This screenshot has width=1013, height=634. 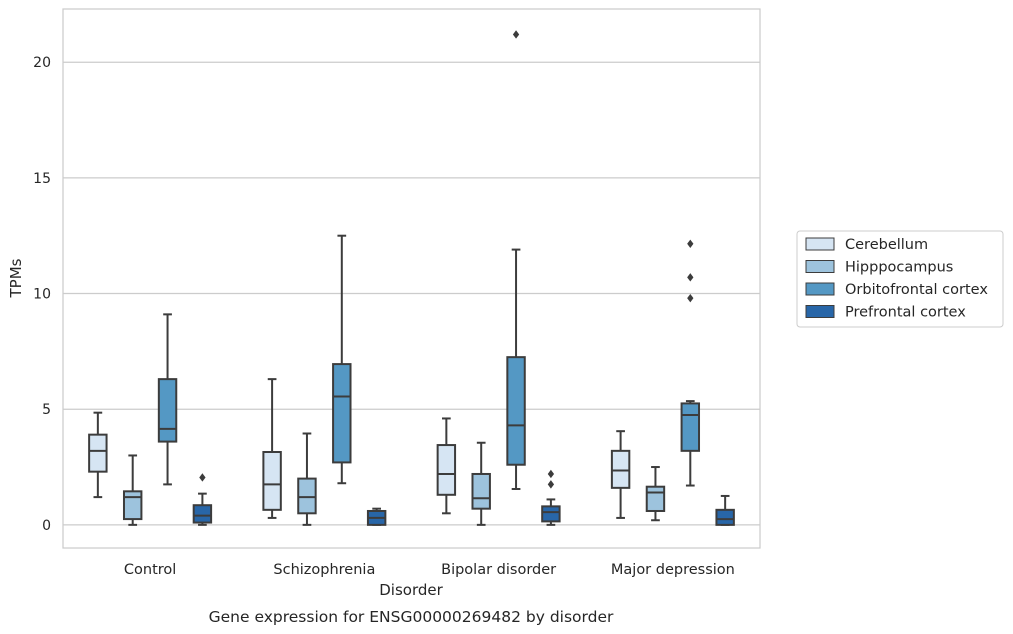 I want to click on legend-swatch-orbitofrontal-cortex, so click(x=820, y=289).